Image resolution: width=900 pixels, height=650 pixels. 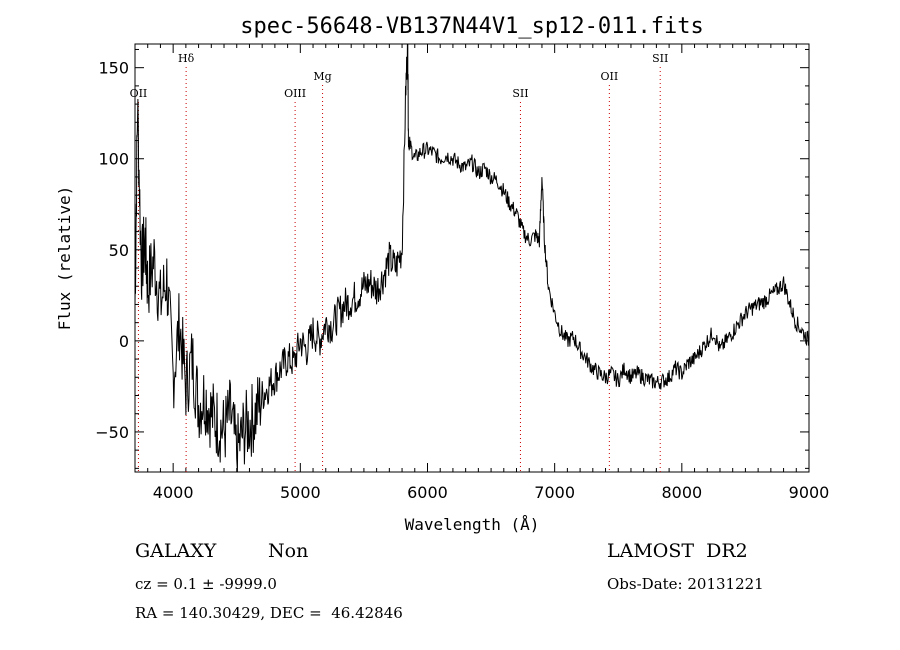 What do you see at coordinates (173, 492) in the screenshot?
I see `x-tick-label: 4000` at bounding box center [173, 492].